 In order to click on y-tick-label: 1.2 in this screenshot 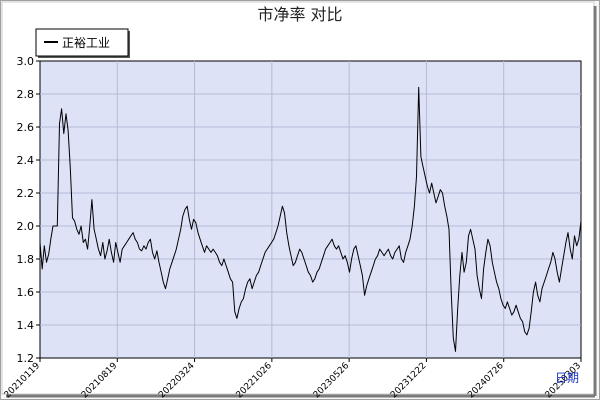, I will do `click(26, 358)`.